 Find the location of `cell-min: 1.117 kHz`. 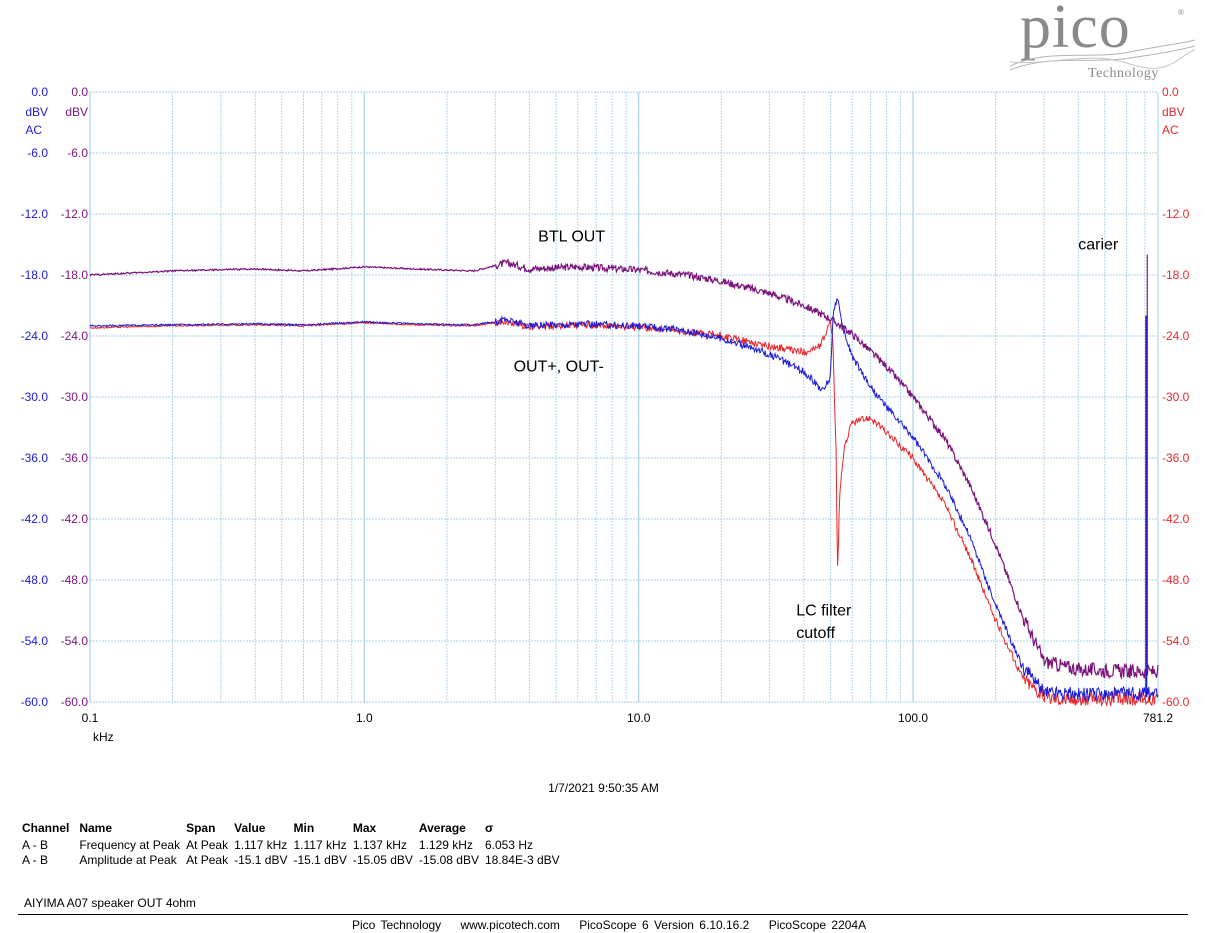

cell-min: 1.117 kHz is located at coordinates (320, 845).